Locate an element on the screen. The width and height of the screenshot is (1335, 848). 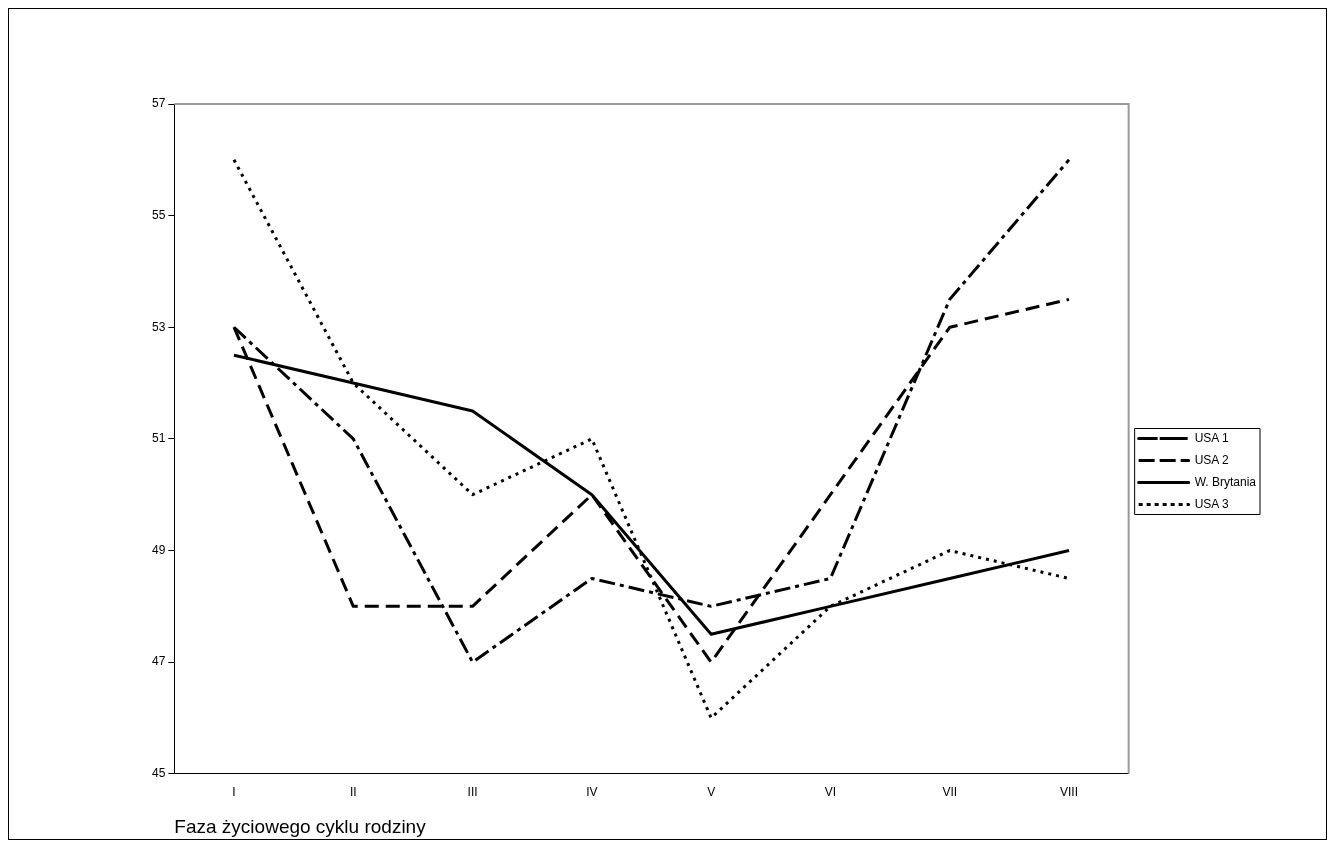
y-tick-label: 53 is located at coordinates (158, 326).